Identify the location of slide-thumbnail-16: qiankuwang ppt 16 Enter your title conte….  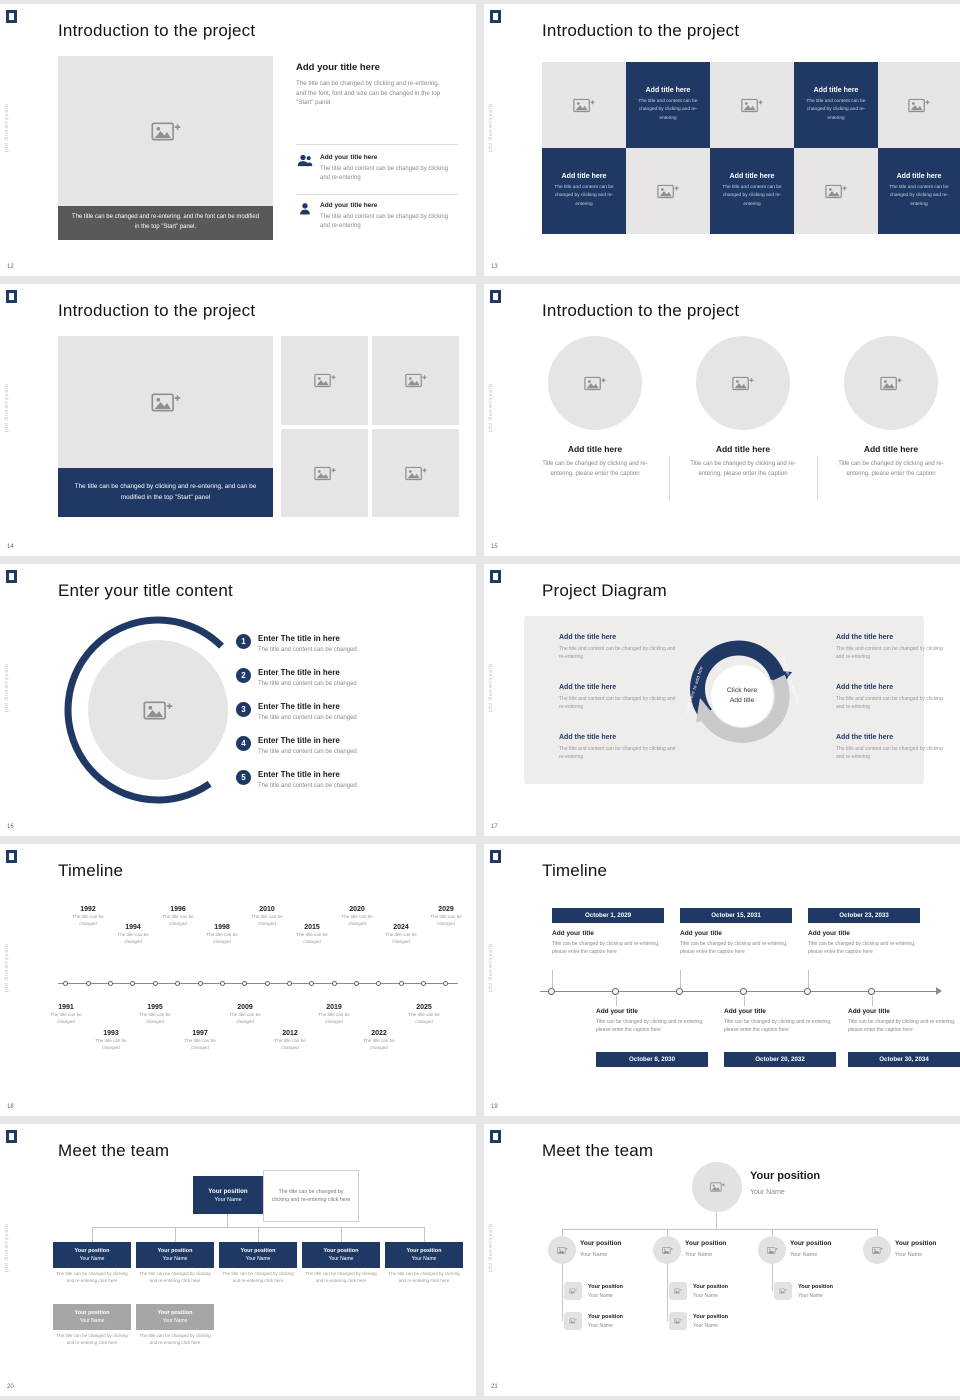
(238, 700).